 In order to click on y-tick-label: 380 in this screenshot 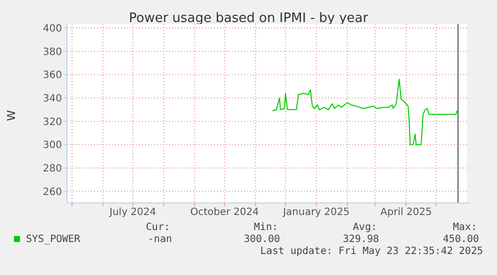, I will do `click(52, 52)`.